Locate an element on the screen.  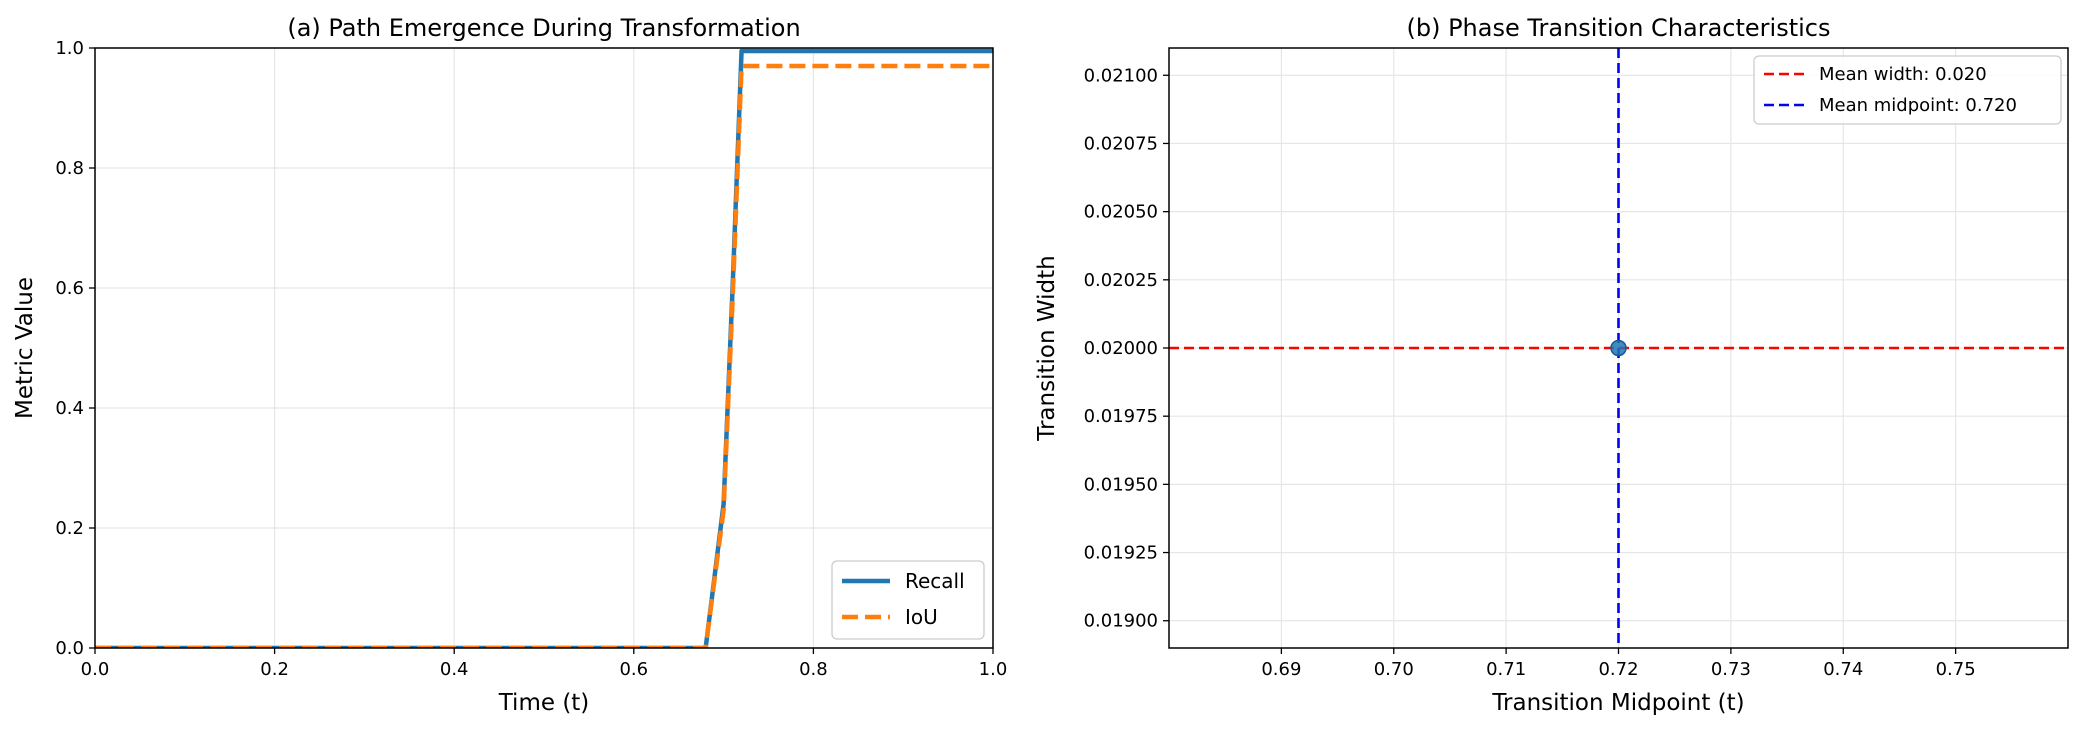
x-tick-label: 0.4 is located at coordinates (454, 669).